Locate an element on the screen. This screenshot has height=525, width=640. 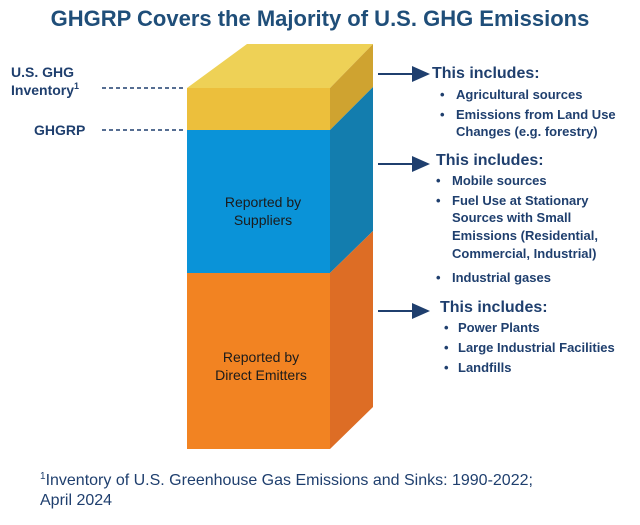
svg-text: Changes (e.g. forestry) is located at coordinates (527, 131).